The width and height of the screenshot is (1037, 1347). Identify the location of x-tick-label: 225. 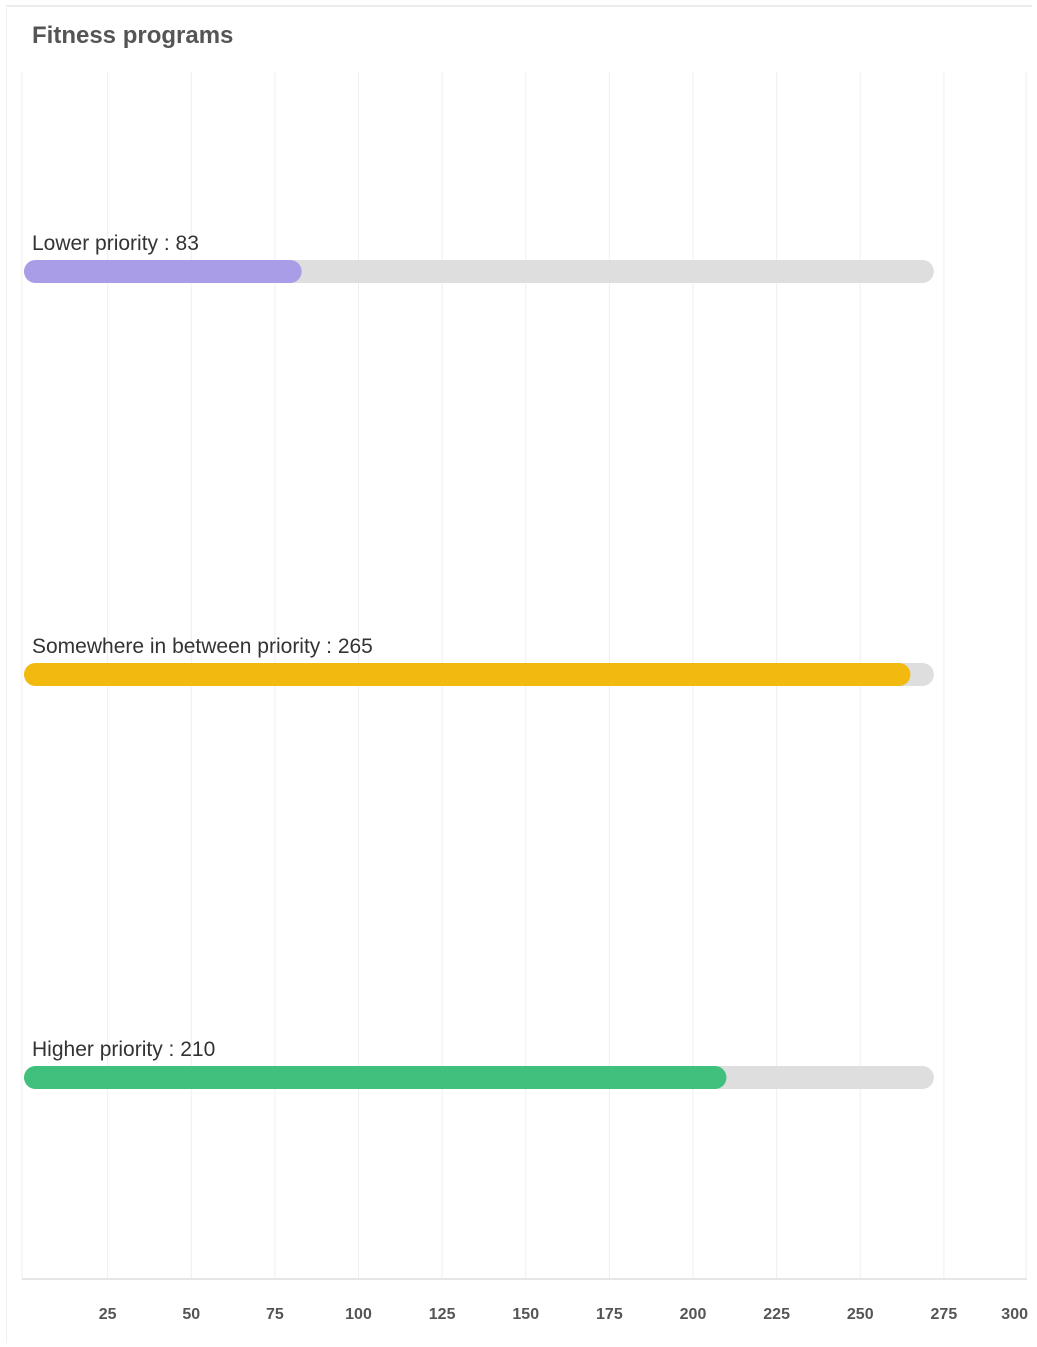
(776, 1314).